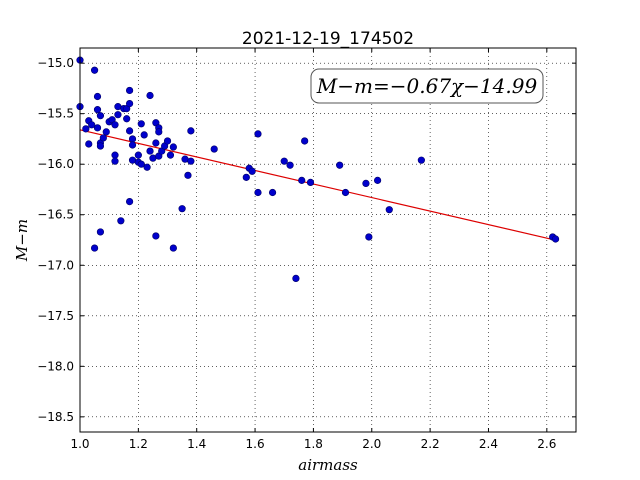 This screenshot has width=640, height=480. Describe the element at coordinates (328, 465) in the screenshot. I see `x-axis-label: airmass` at that location.